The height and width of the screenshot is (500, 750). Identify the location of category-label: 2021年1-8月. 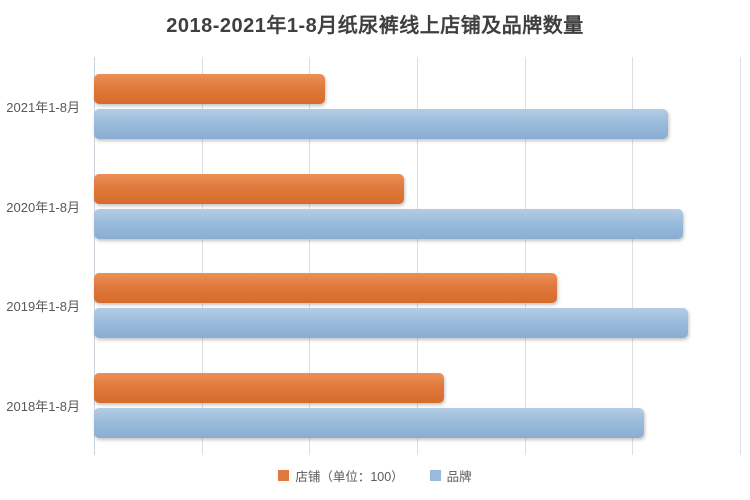
(43, 108).